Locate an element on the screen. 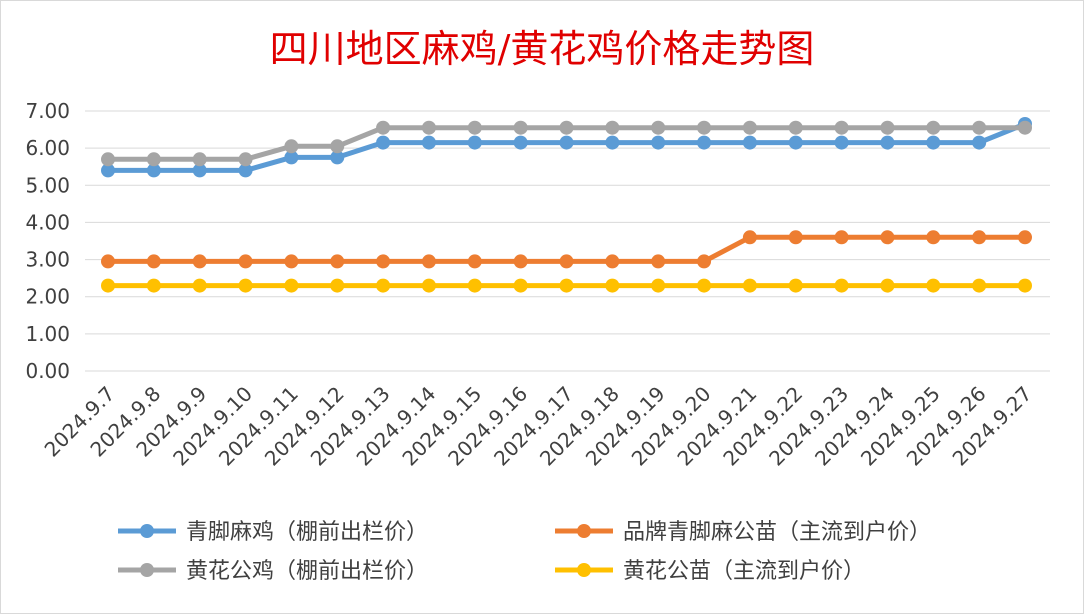  y-tick-label: 5.00 is located at coordinates (47, 185).